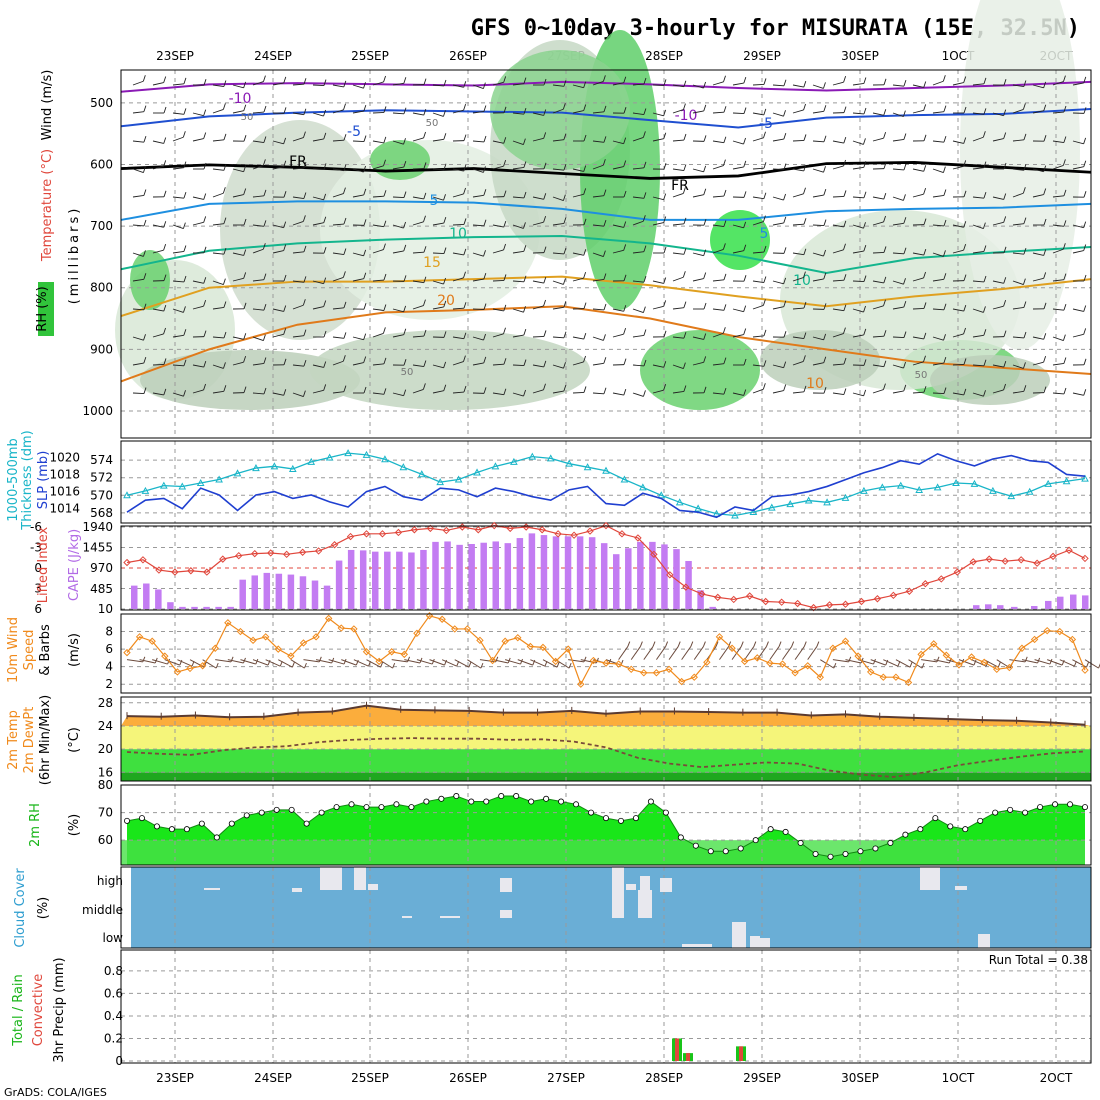 The width and height of the screenshot is (1100, 1100). Describe the element at coordinates (105, 703) in the screenshot. I see `y-tick-label: 28` at that location.